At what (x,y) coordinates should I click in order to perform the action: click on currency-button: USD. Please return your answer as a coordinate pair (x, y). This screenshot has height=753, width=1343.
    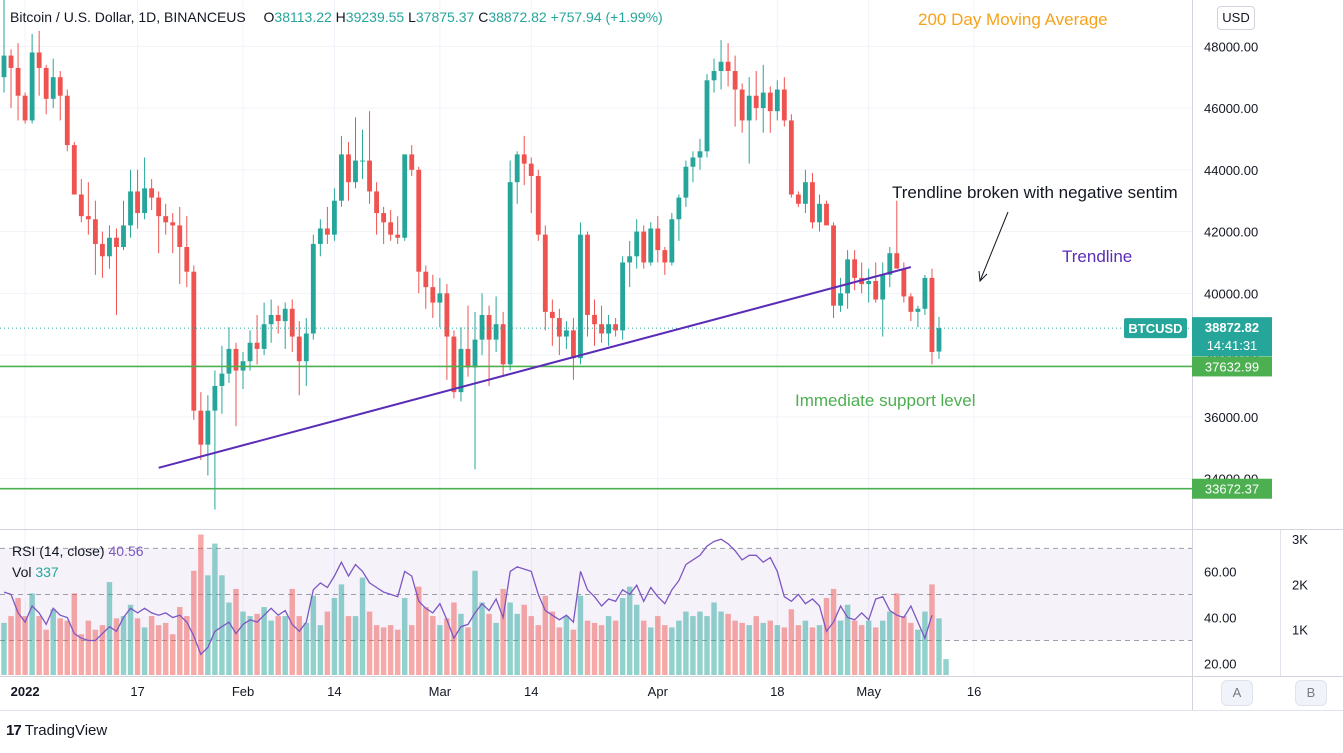
    Looking at the image, I should click on (1236, 18).